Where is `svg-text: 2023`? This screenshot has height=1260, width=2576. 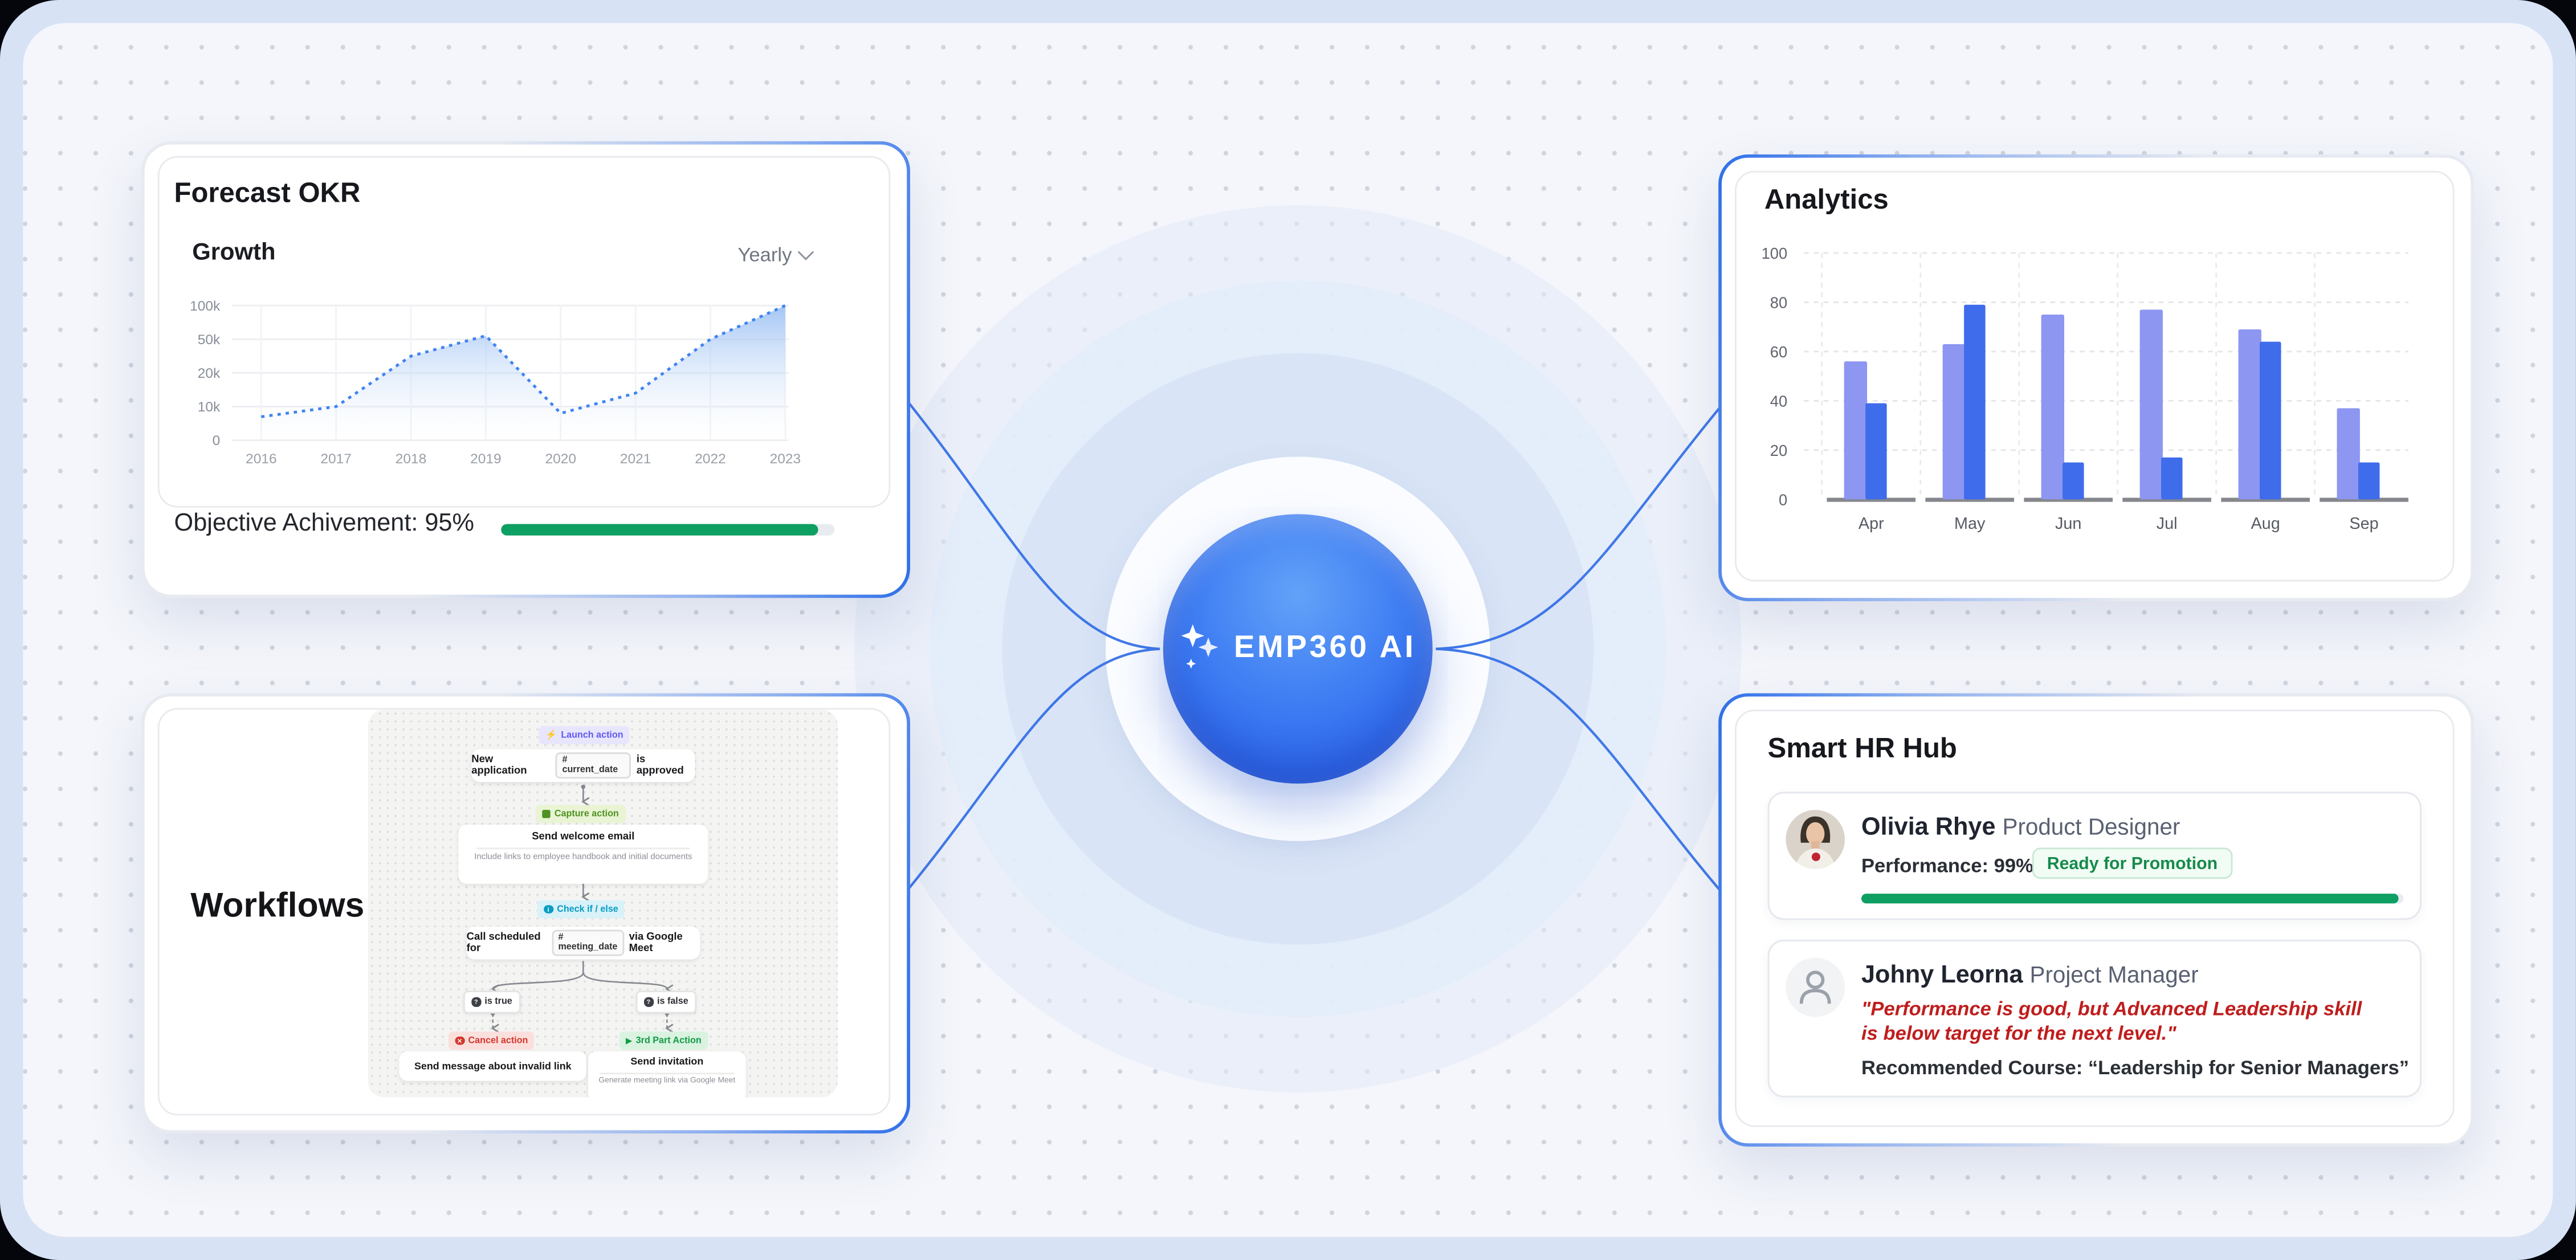 svg-text: 2023 is located at coordinates (785, 459).